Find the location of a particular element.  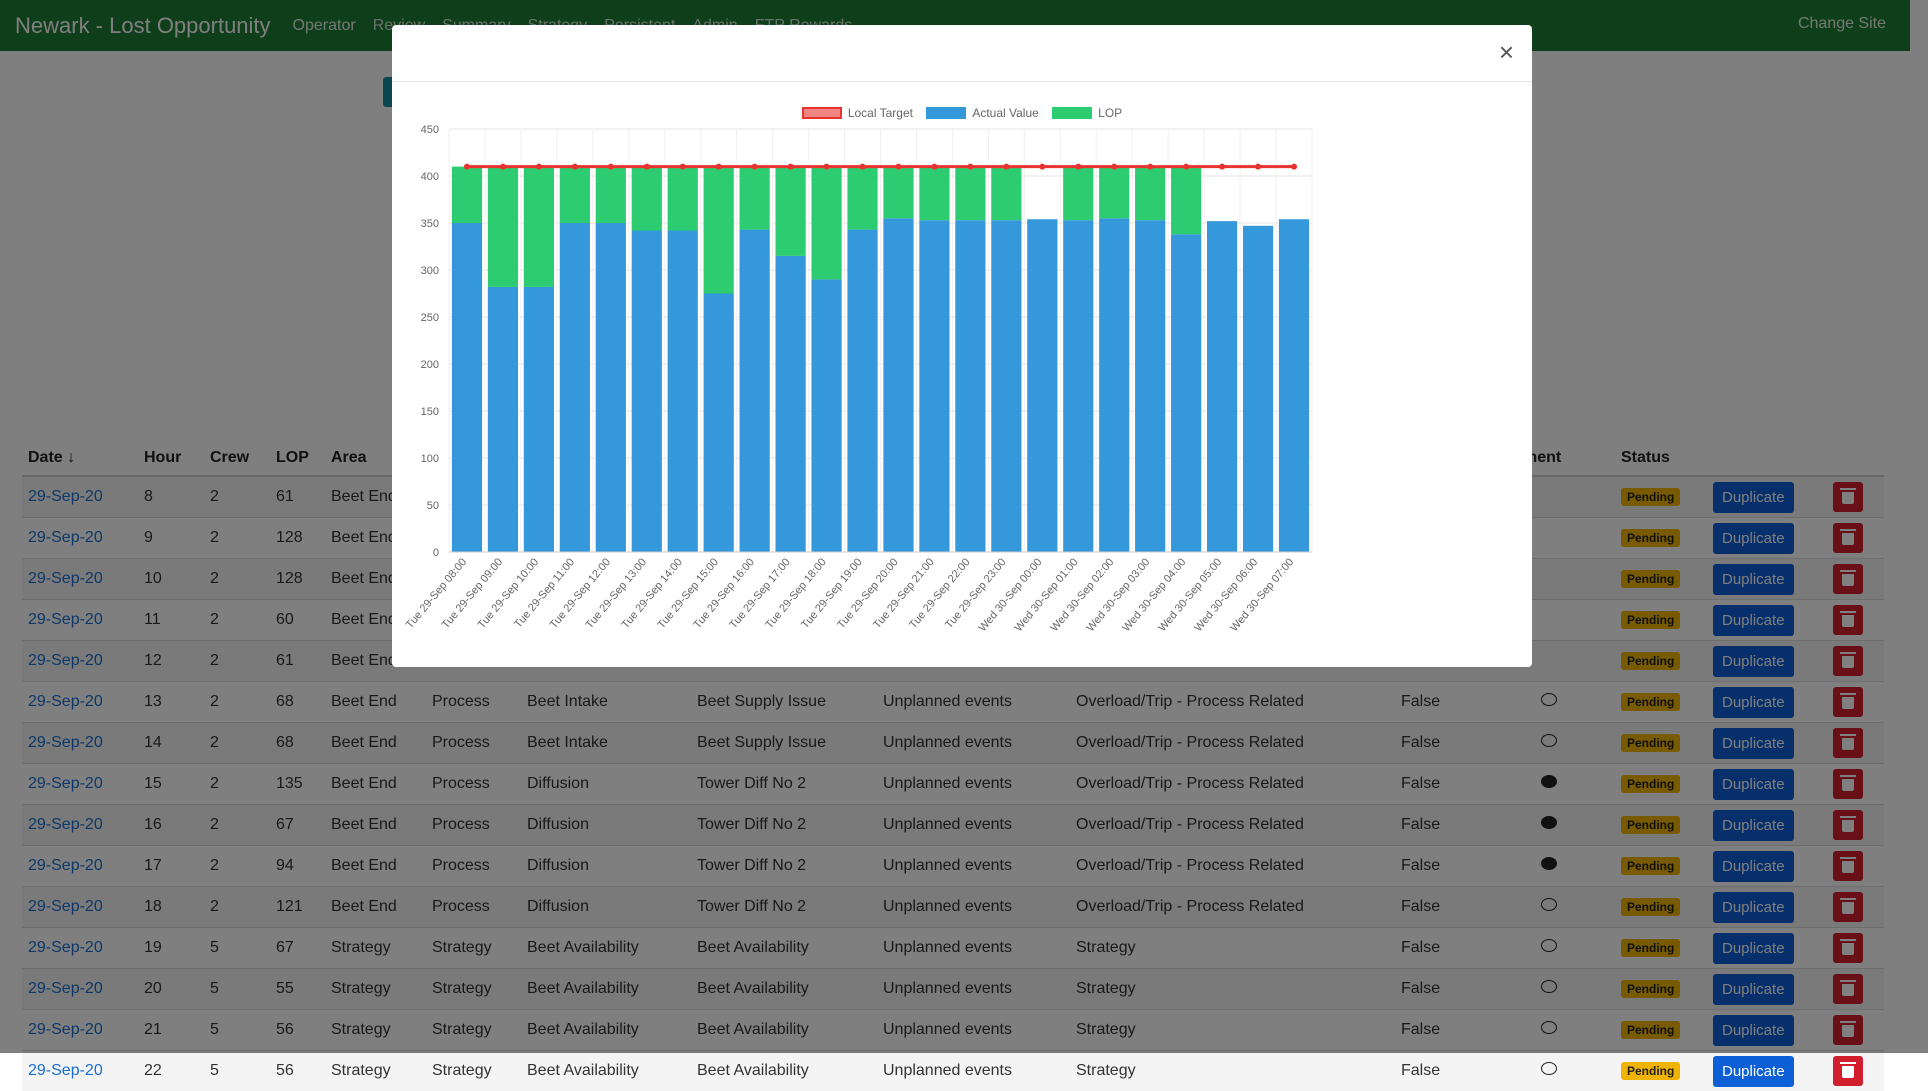

y-tick-label: 100 is located at coordinates (430, 459).